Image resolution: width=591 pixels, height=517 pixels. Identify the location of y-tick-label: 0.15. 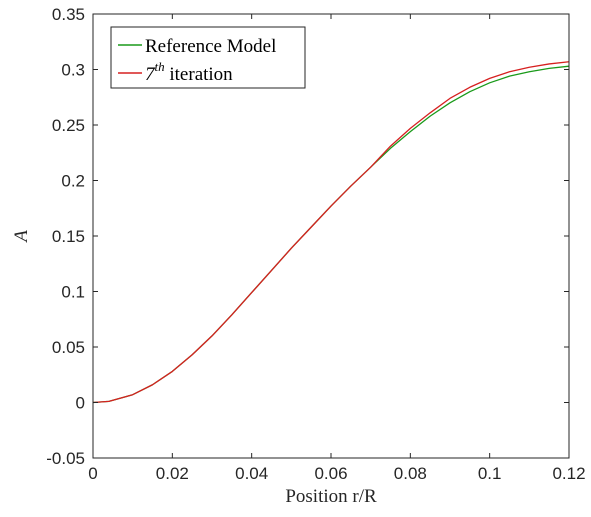
(68, 236).